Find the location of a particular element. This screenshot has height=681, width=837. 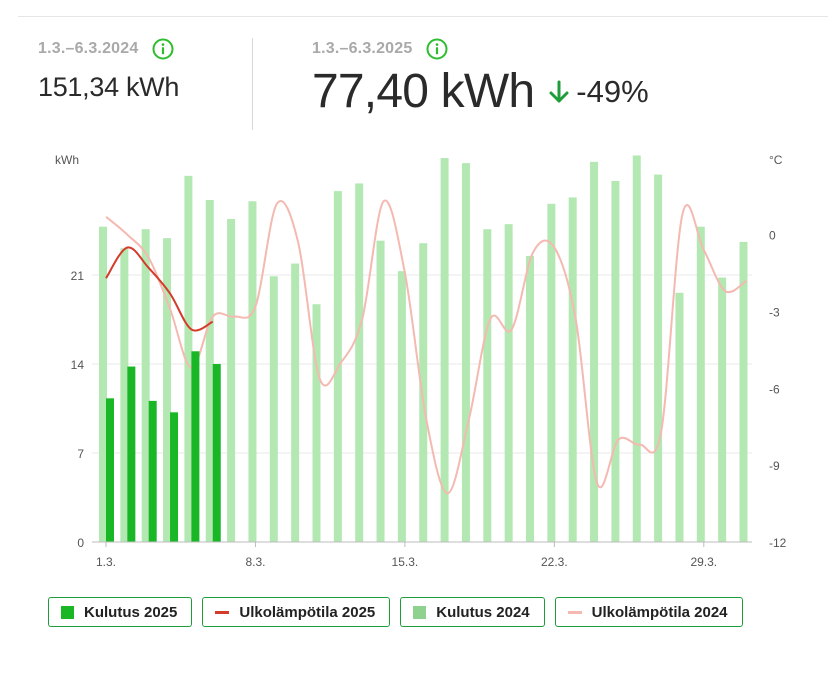

y-left-tick-label: 7 is located at coordinates (80, 454).